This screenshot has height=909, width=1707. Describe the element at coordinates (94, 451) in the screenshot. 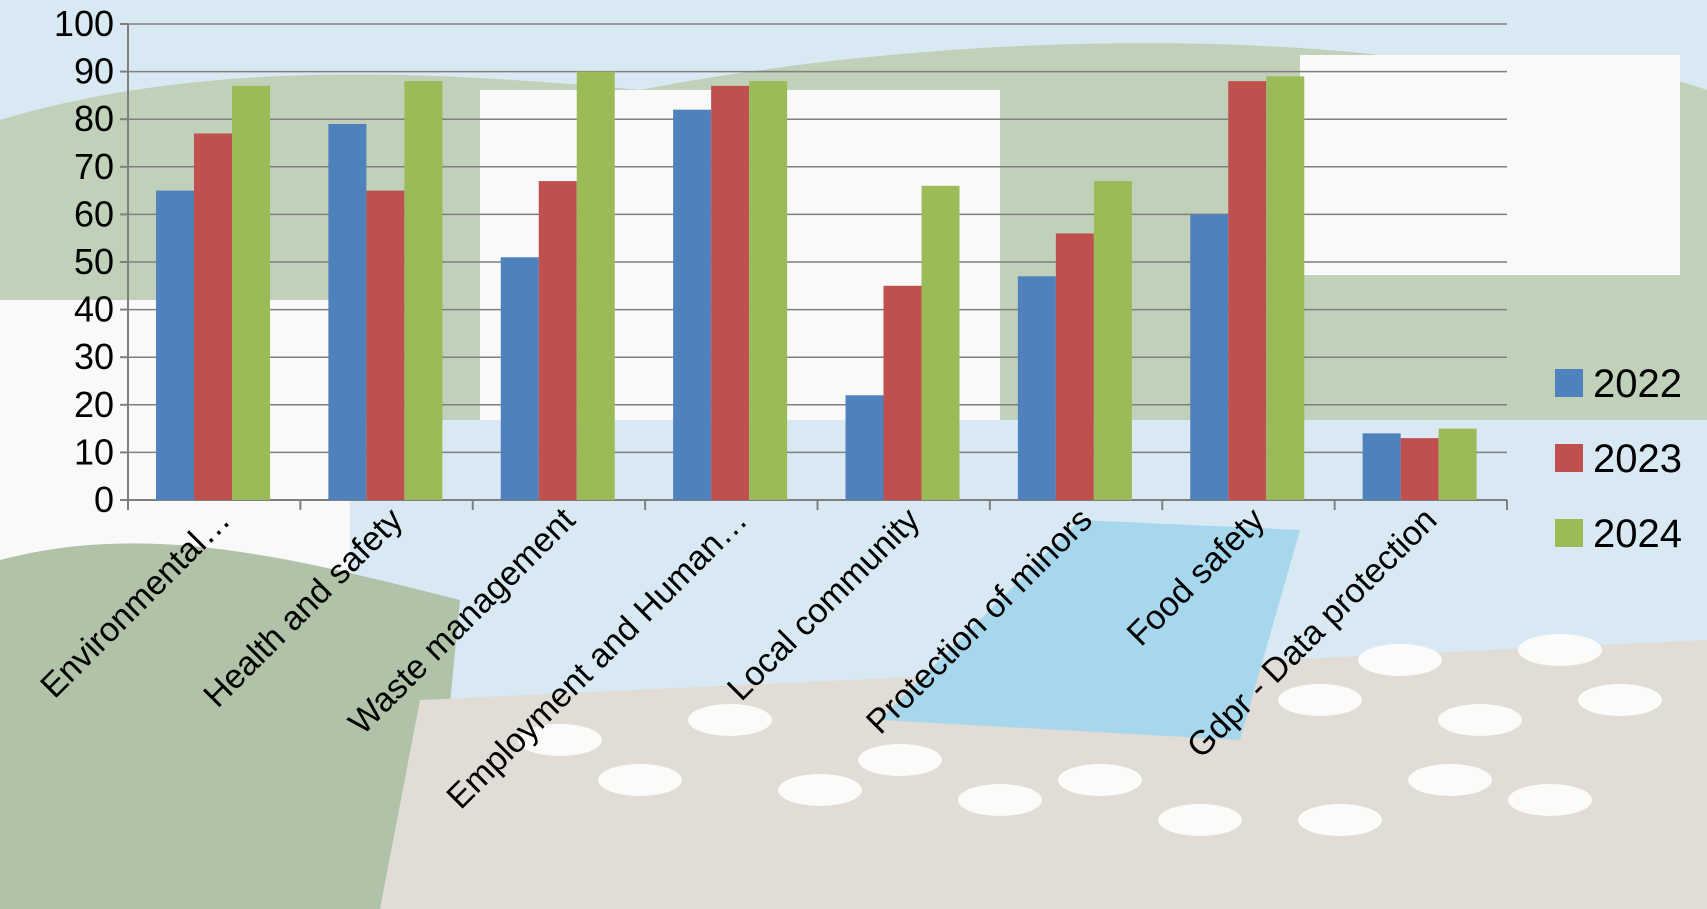

I see `y-tick-label: 10` at that location.